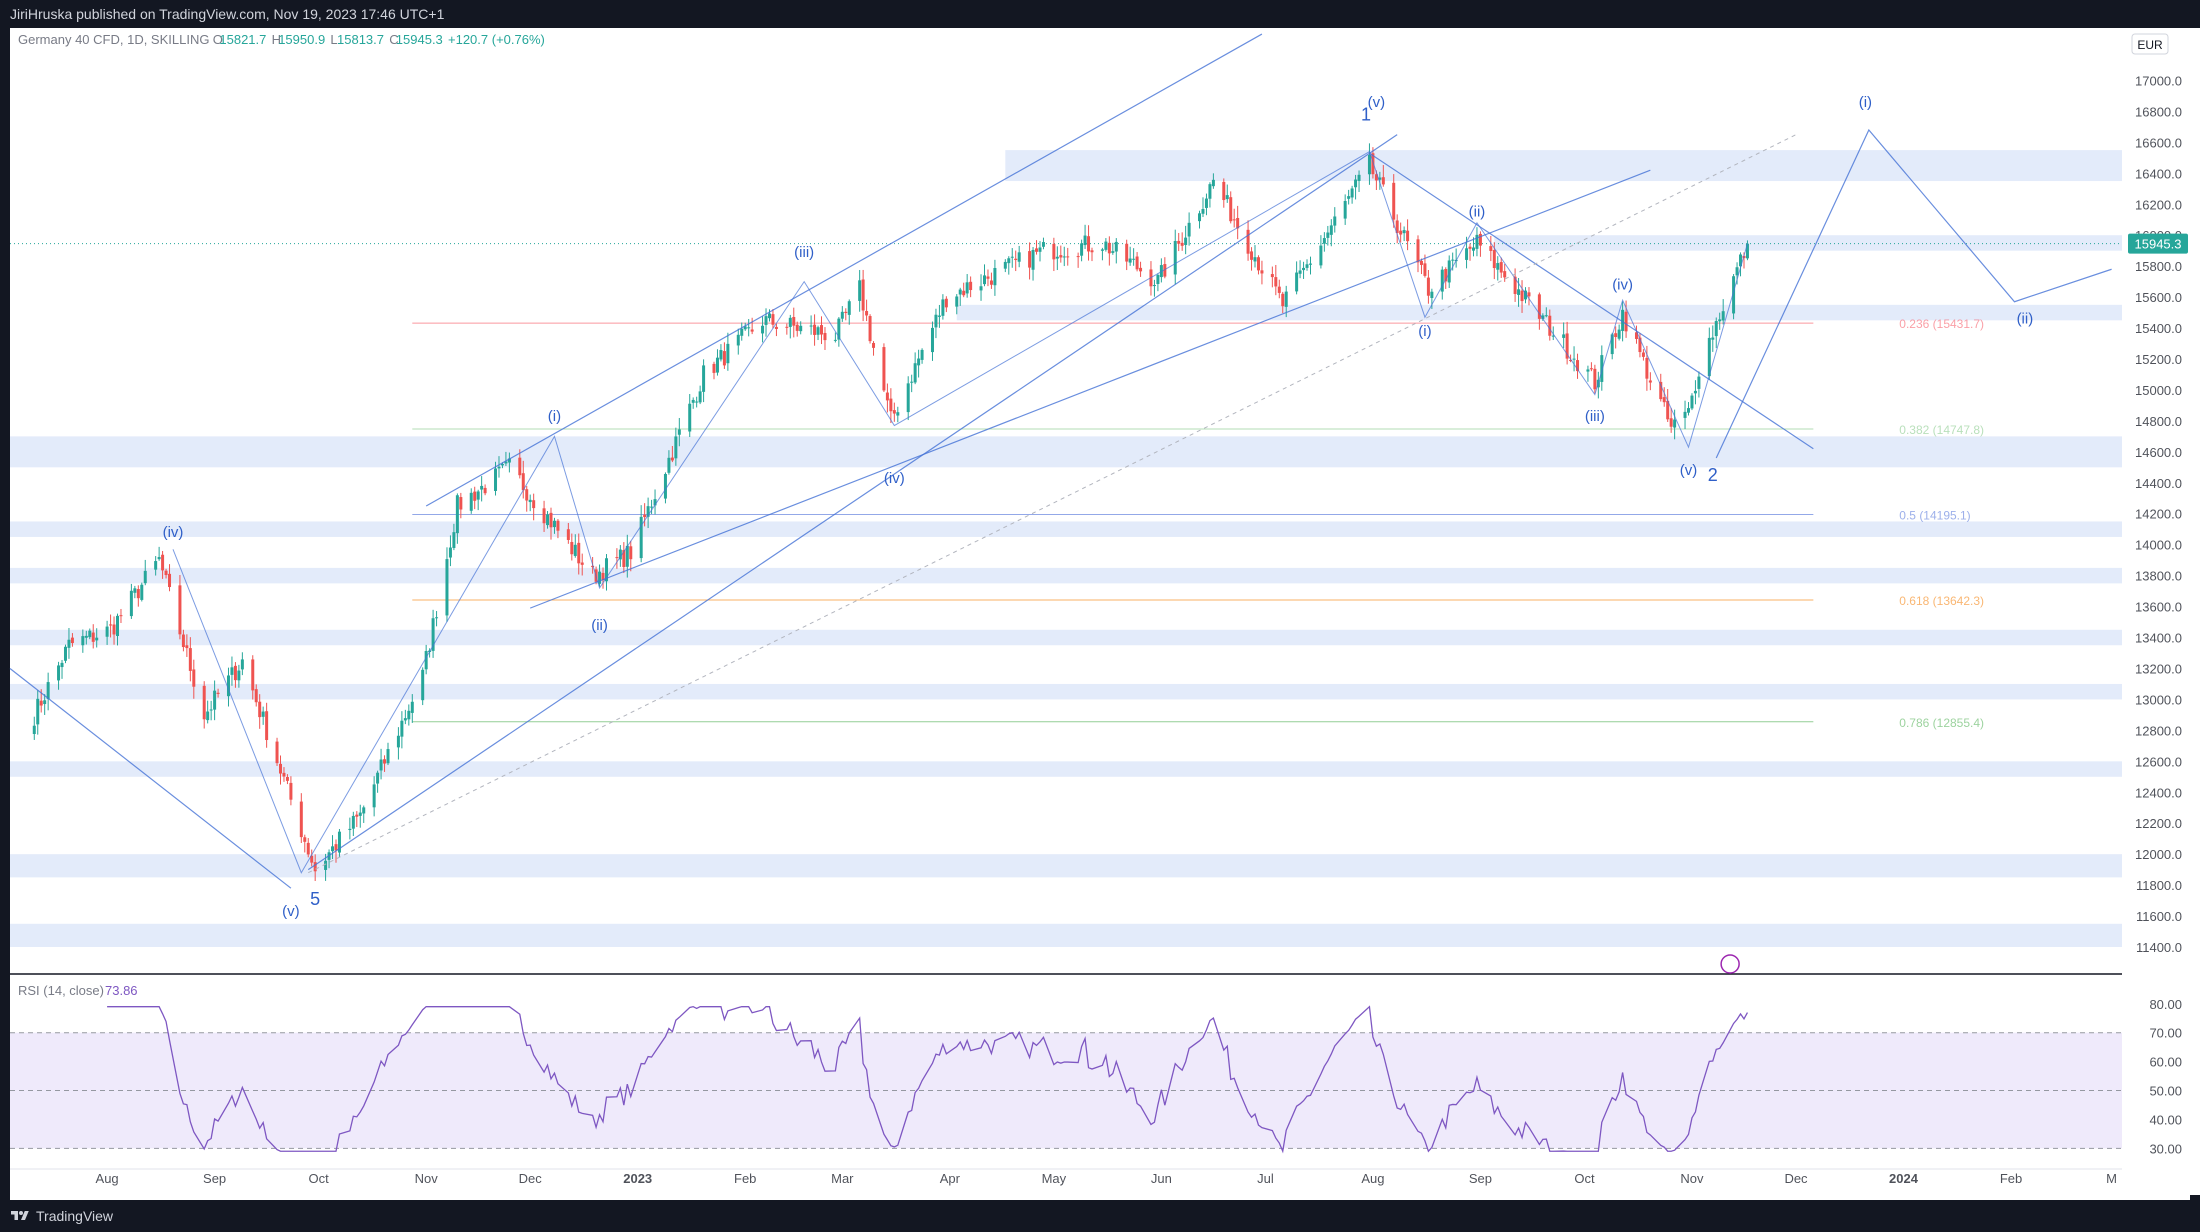  Describe the element at coordinates (393, 39) in the screenshot. I see `legend-c-label: C` at that location.